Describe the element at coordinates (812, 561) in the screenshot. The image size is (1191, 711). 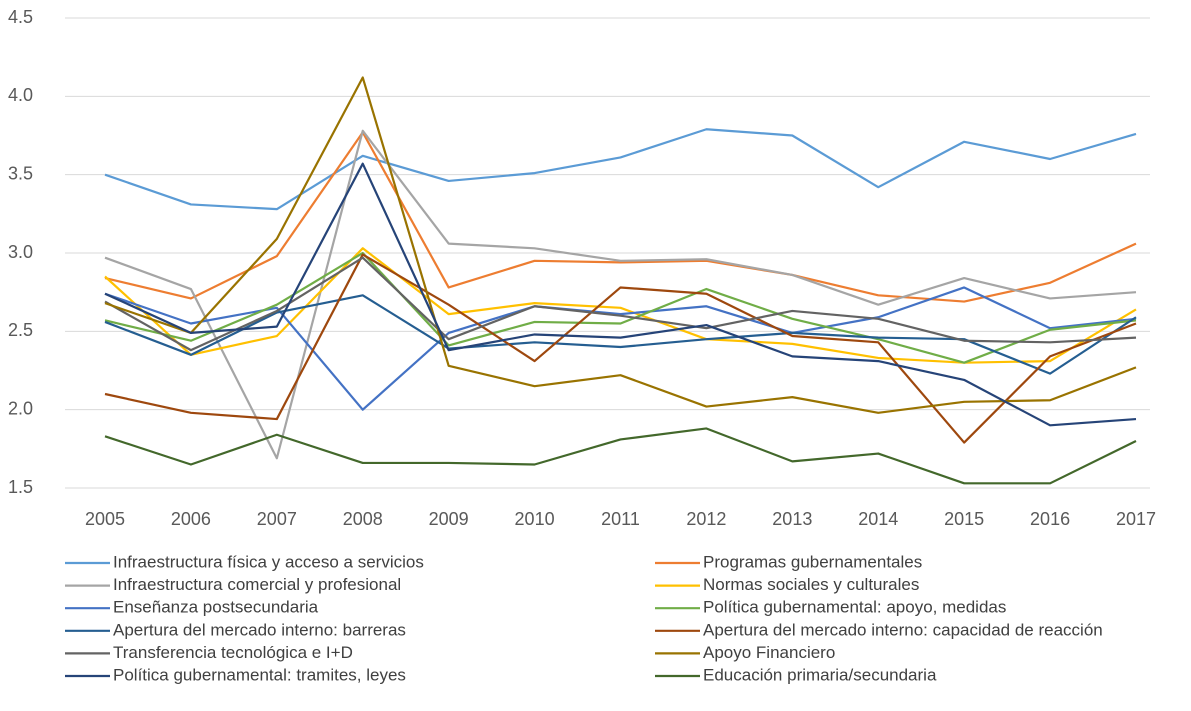
I see `legend-label: Programas gubernamentales` at that location.